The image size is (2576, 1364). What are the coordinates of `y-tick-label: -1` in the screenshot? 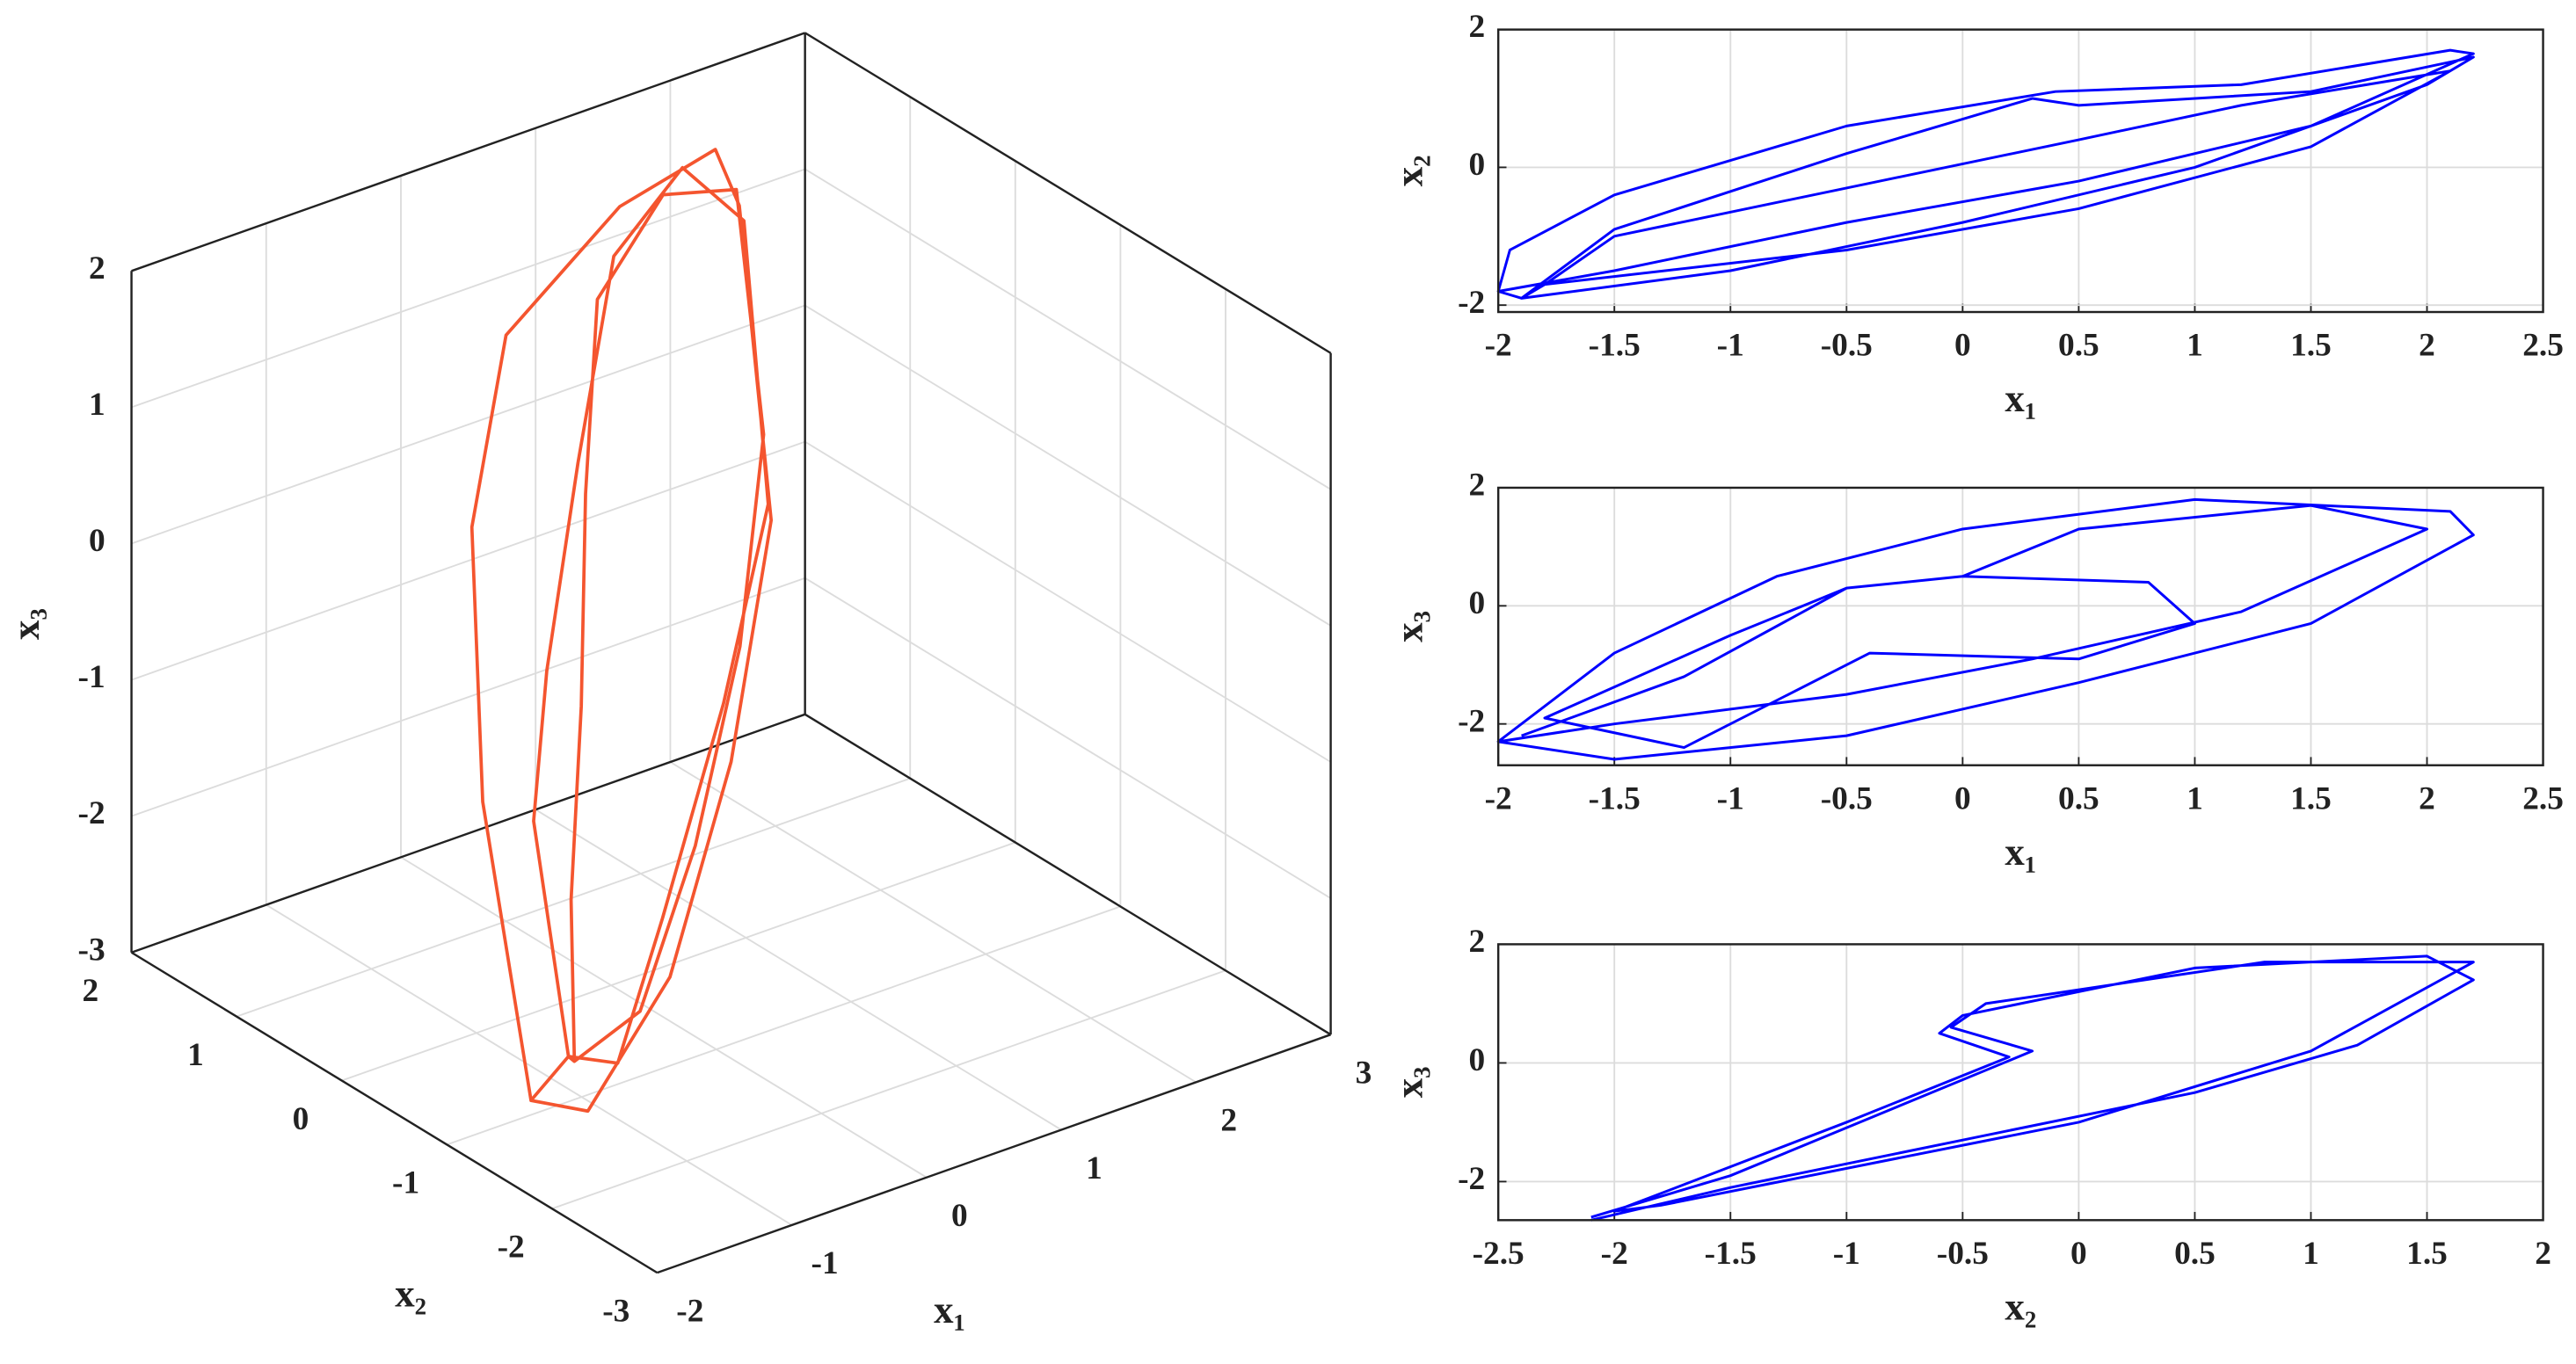 It's located at (405, 1183).